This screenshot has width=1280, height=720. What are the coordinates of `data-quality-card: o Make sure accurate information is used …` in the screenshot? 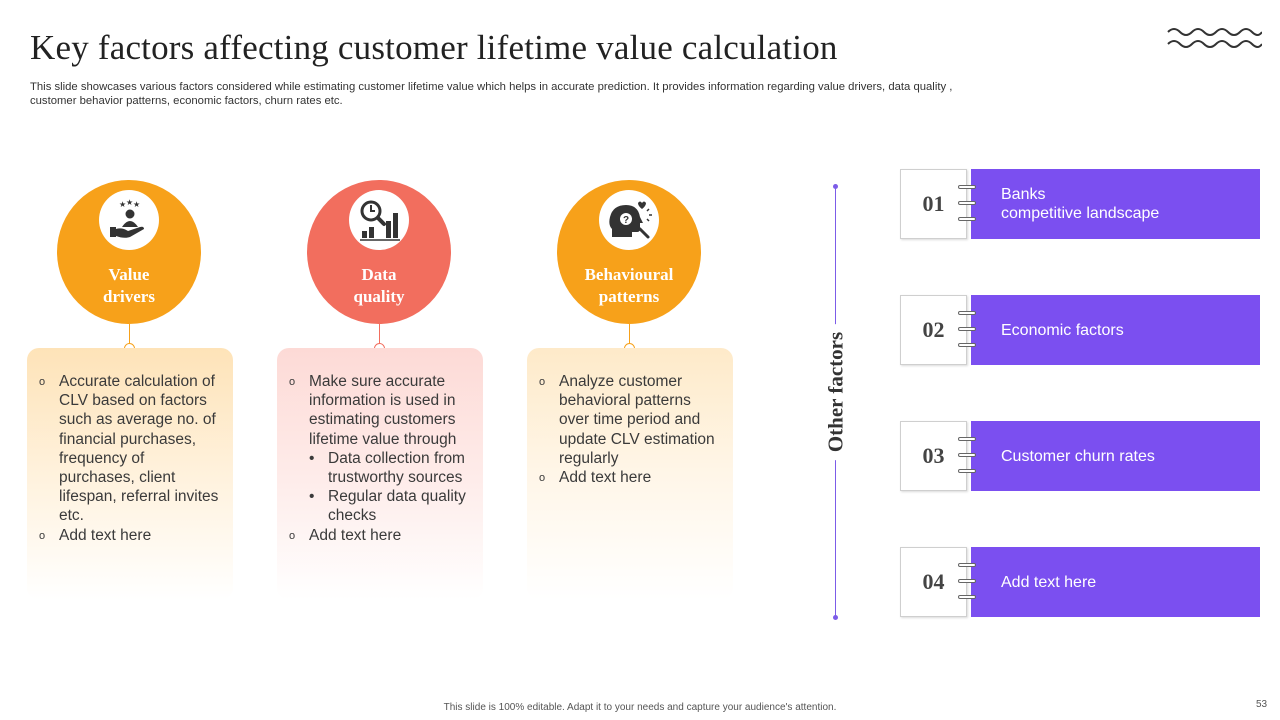 It's located at (380, 474).